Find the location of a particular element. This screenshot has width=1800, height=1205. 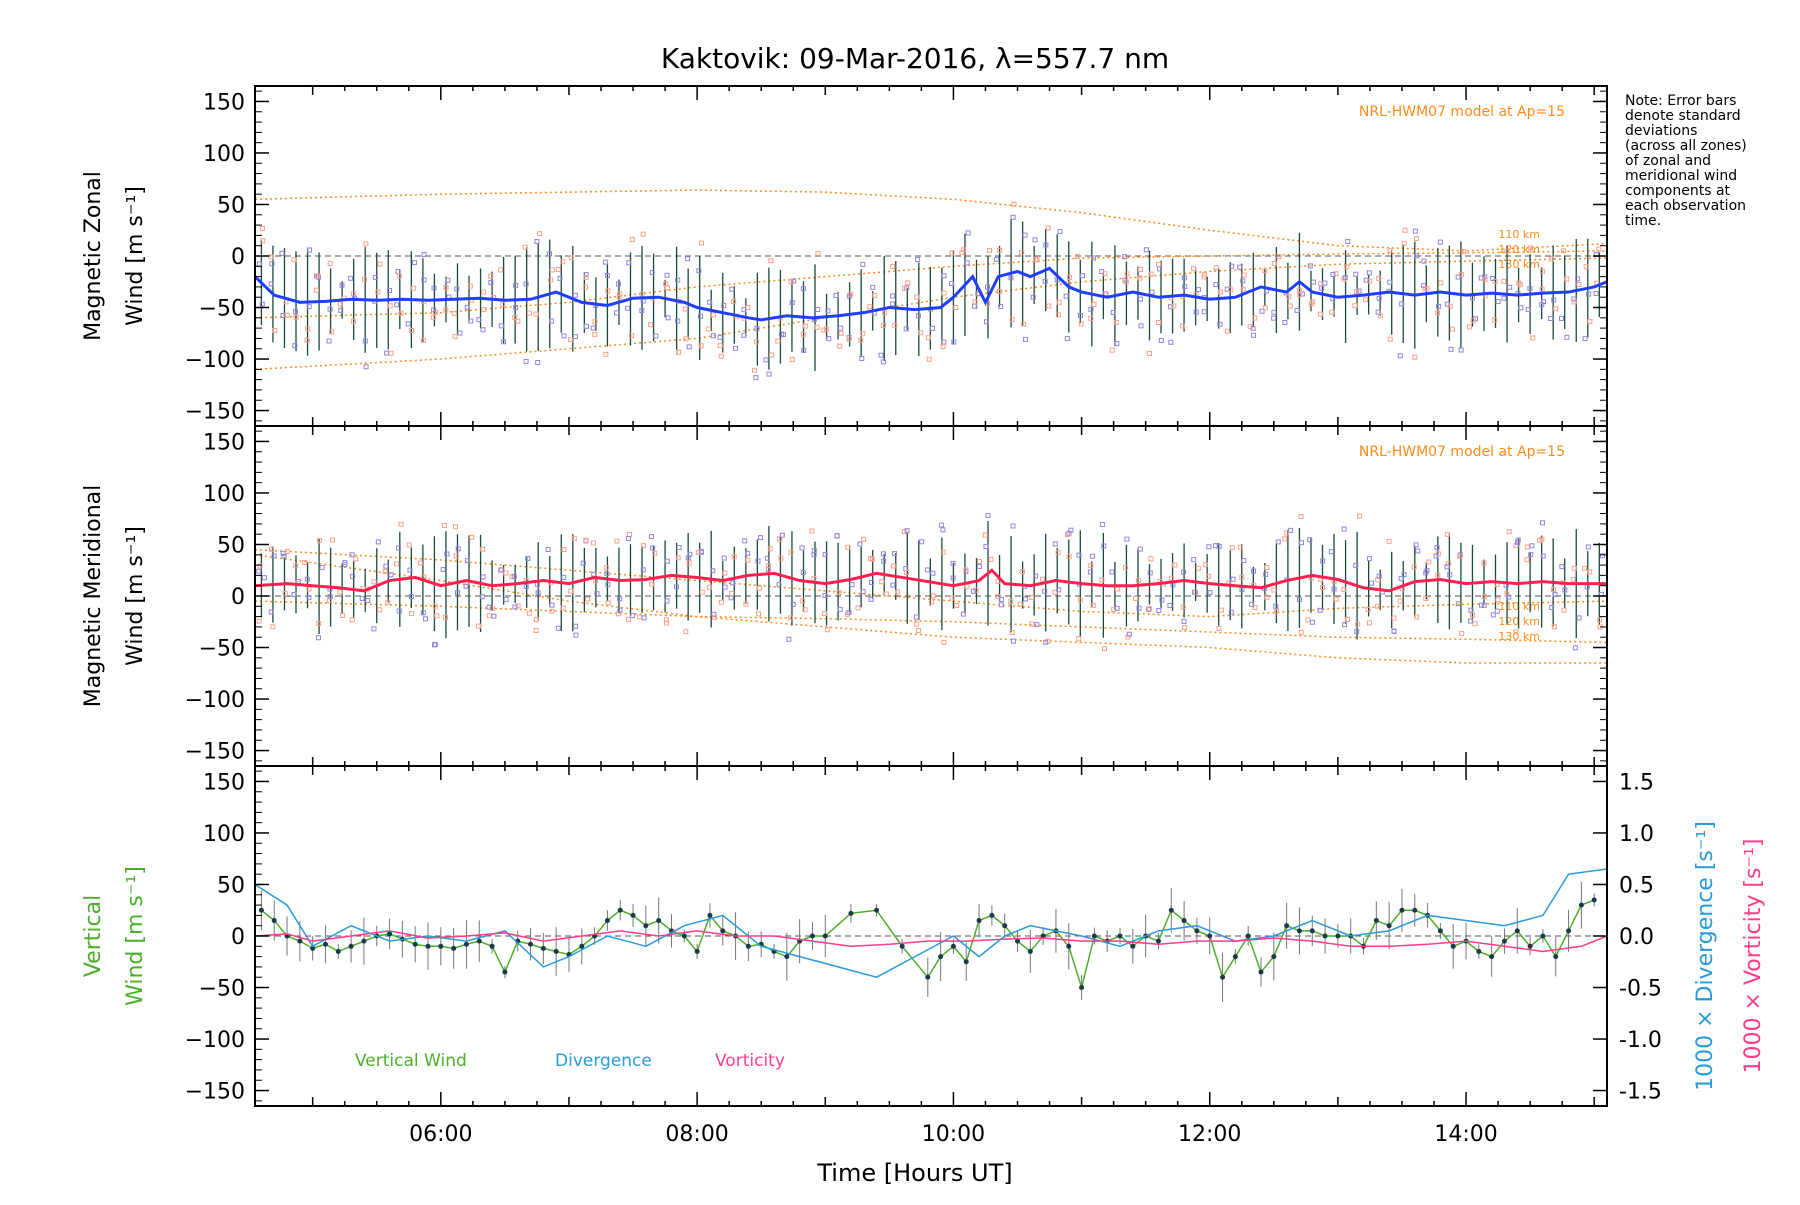

y-label-line2: Wind [m s⁻¹] is located at coordinates (135, 596).